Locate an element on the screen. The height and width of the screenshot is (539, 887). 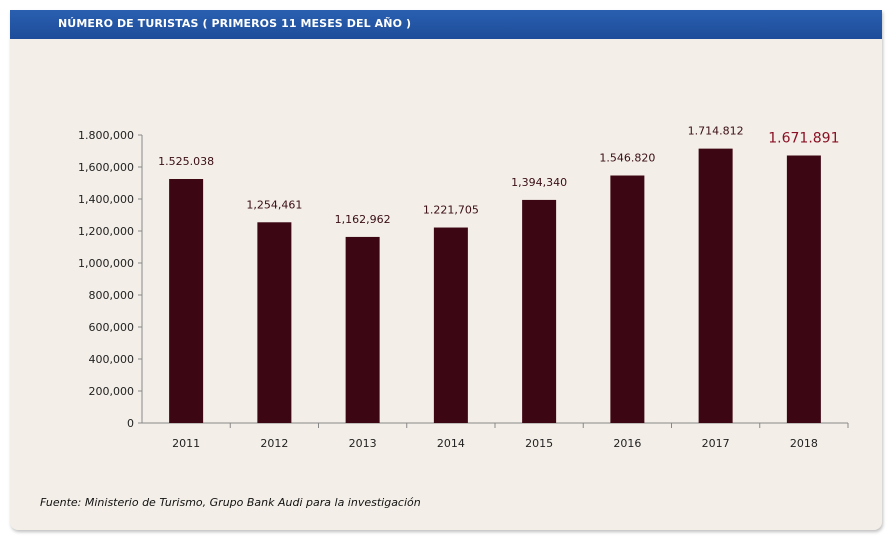
y-tick-label: 1,400,000 is located at coordinates (106, 199).